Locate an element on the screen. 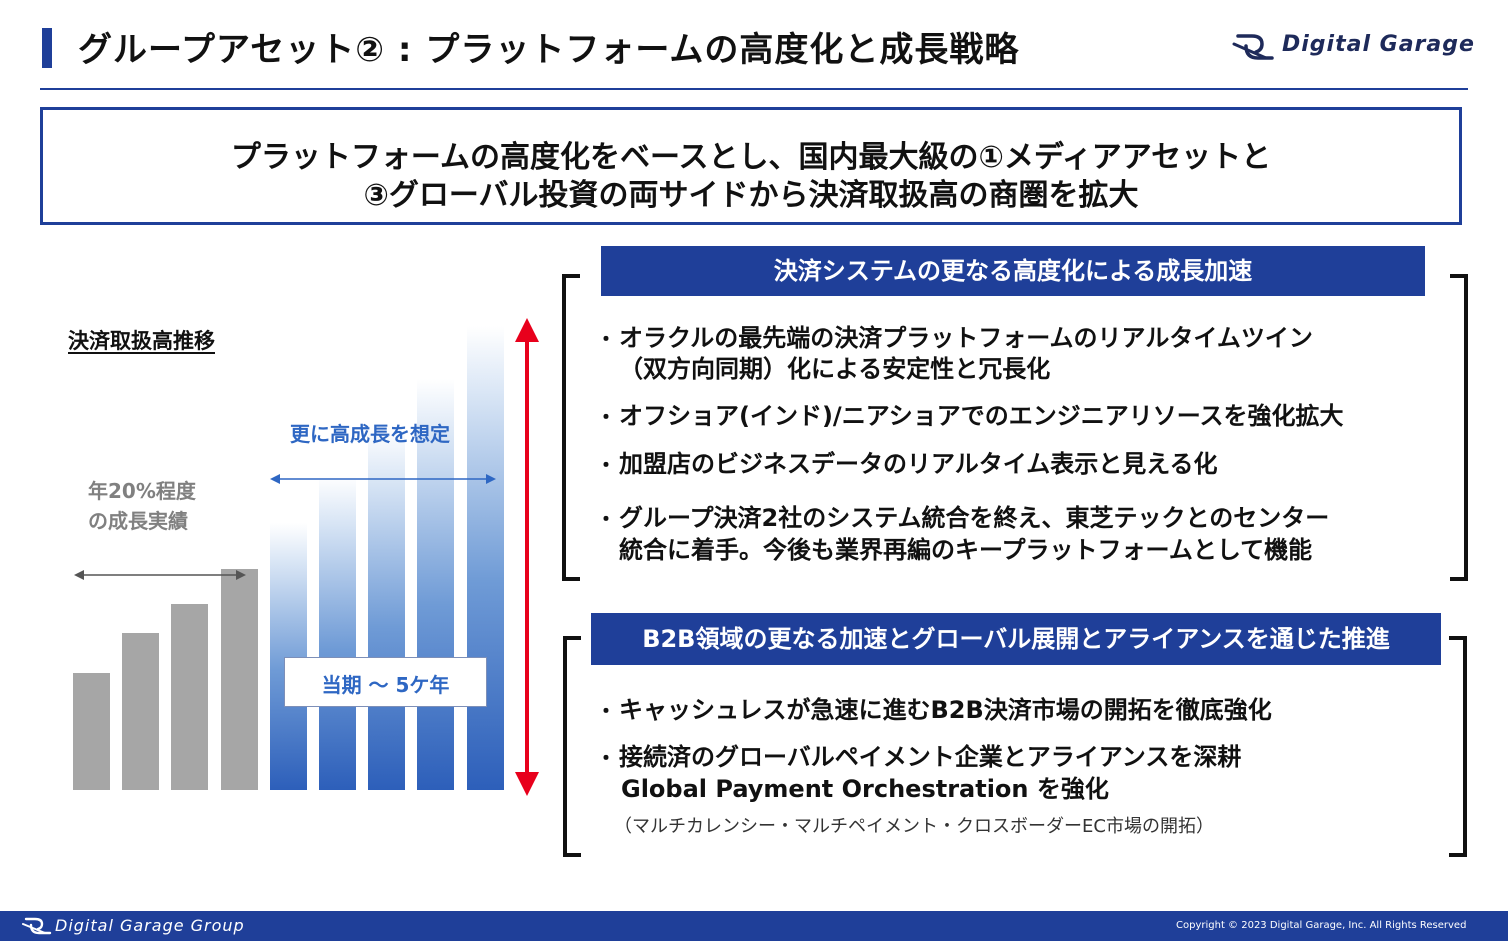  page-title: グループアセット② : プラットフォームの高度化と成長戦略 is located at coordinates (549, 50).